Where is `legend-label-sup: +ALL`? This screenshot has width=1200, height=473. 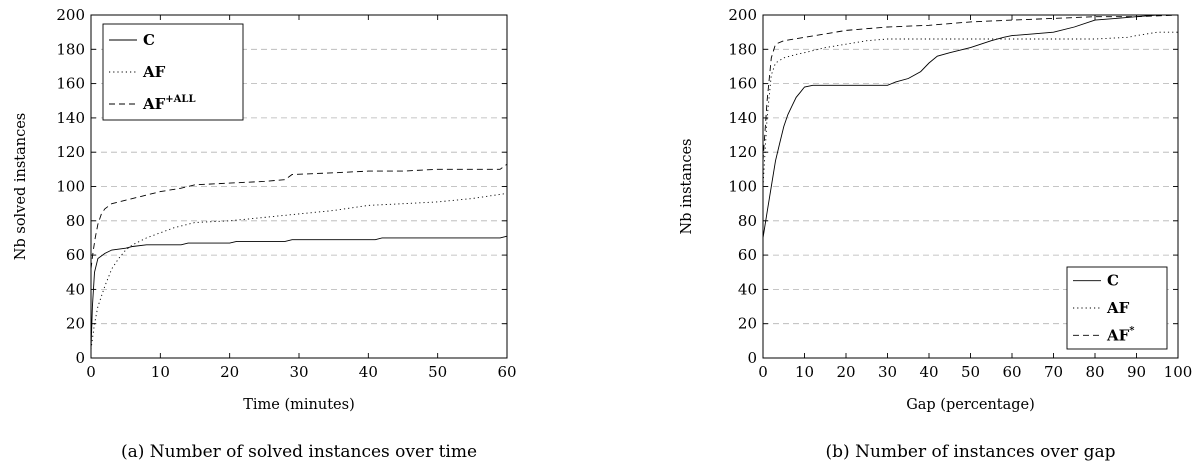 legend-label-sup: +ALL is located at coordinates (180, 99).